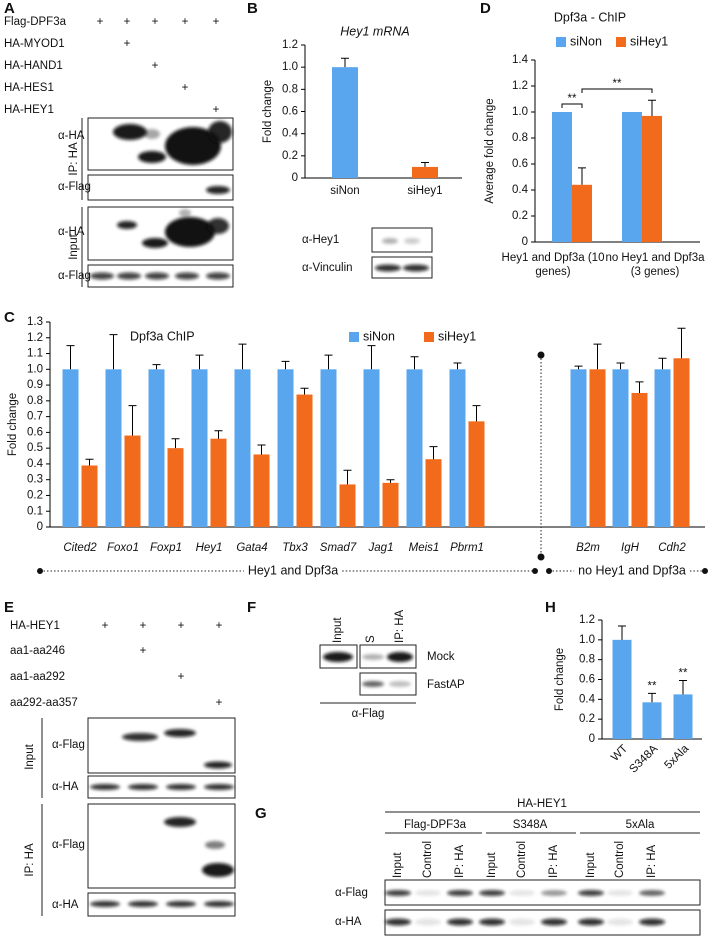  Describe the element at coordinates (381, 548) in the screenshot. I see `x-tick-label: Jag1` at that location.